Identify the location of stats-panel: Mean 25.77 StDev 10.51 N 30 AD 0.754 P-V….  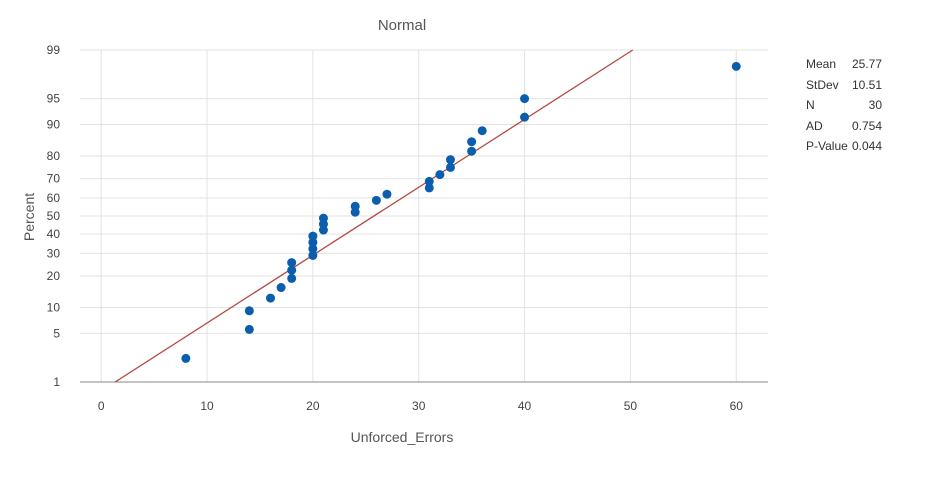
(844, 107).